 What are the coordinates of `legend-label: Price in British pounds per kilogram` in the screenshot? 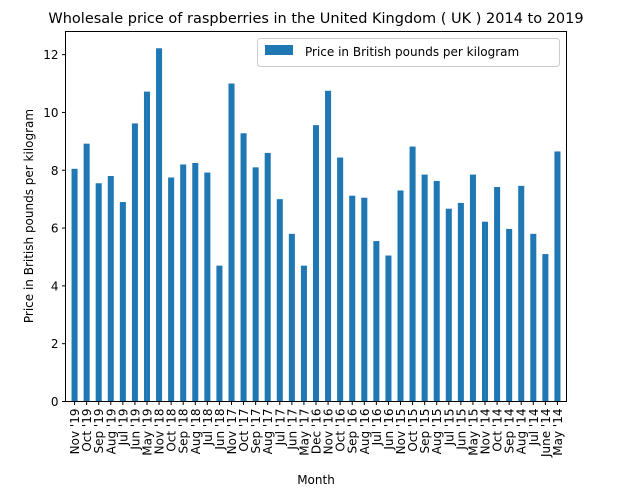 It's located at (412, 52).